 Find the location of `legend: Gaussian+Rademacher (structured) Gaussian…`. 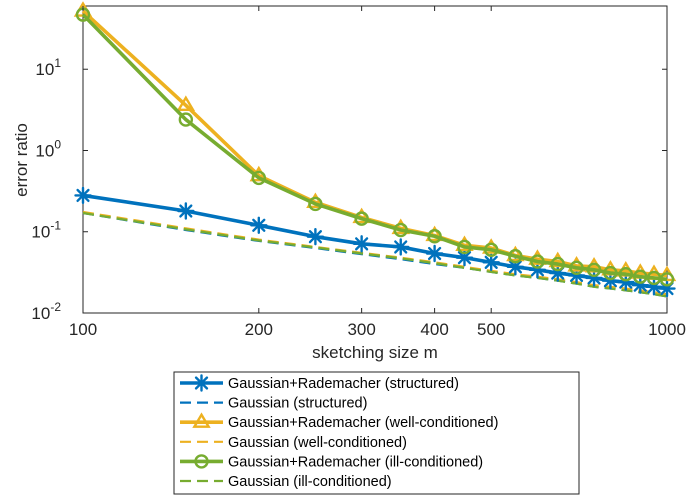

legend: Gaussian+Rademacher (structured) Gaussian… is located at coordinates (376, 433).